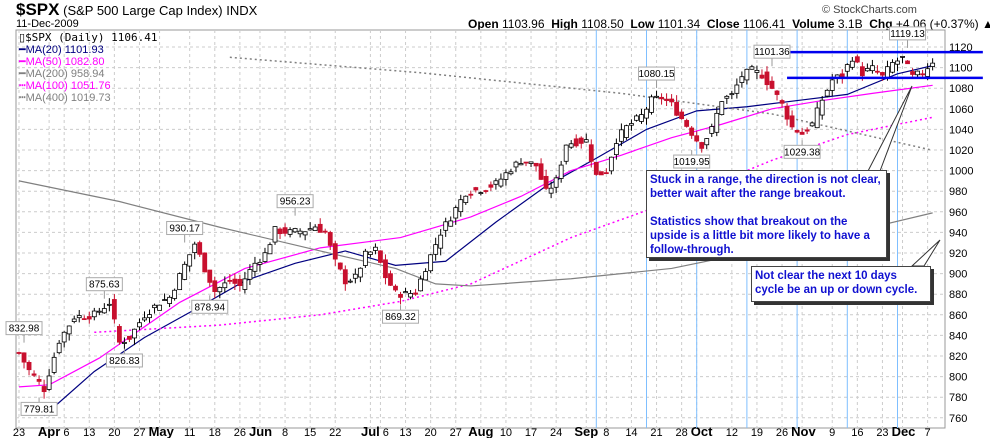  I want to click on legend-ma20: ━MA(20) 1101.93, so click(88, 50).